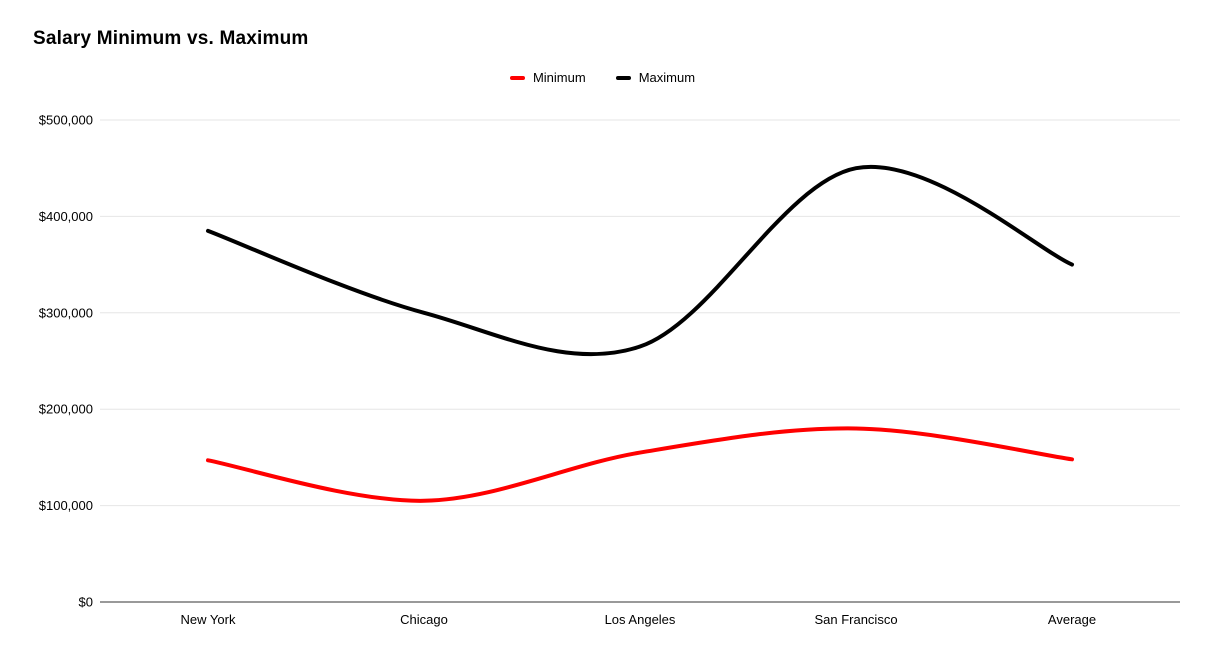  Describe the element at coordinates (66, 120) in the screenshot. I see `y-tick-label: $500,000` at that location.